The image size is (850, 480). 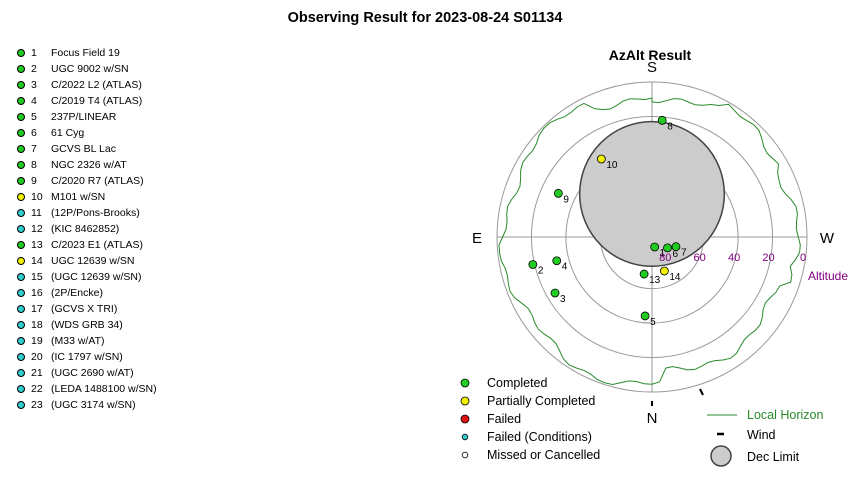 I want to click on page-title: Observing Result for 2023-08-24 S01134, so click(x=425, y=18).